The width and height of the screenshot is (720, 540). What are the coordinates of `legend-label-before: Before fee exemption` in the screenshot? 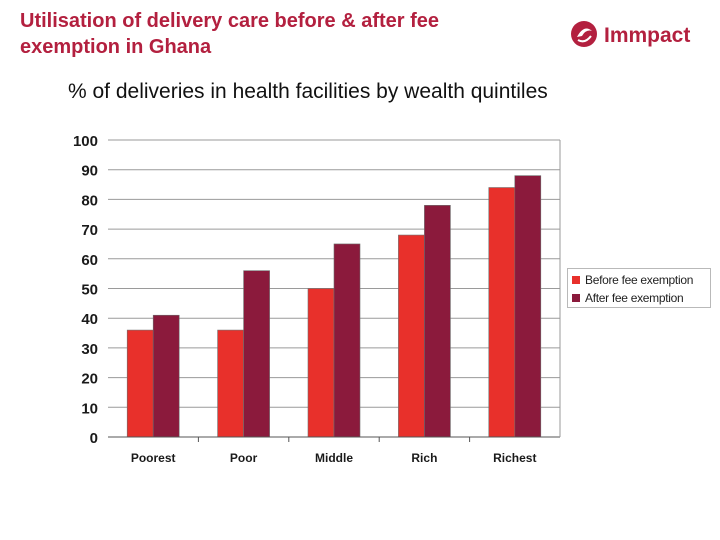 It's located at (639, 280).